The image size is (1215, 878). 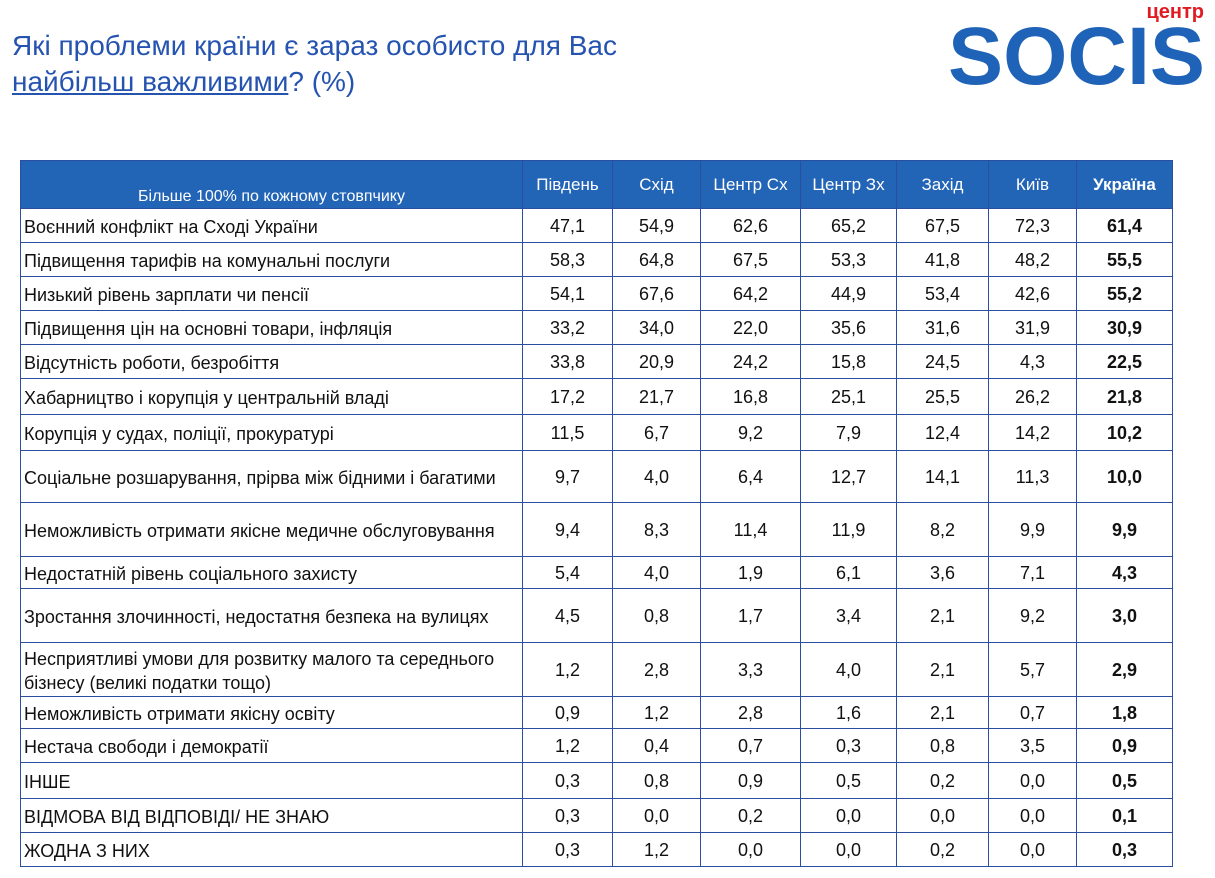 What do you see at coordinates (848, 712) in the screenshot?
I see `cell-value: 1,6` at bounding box center [848, 712].